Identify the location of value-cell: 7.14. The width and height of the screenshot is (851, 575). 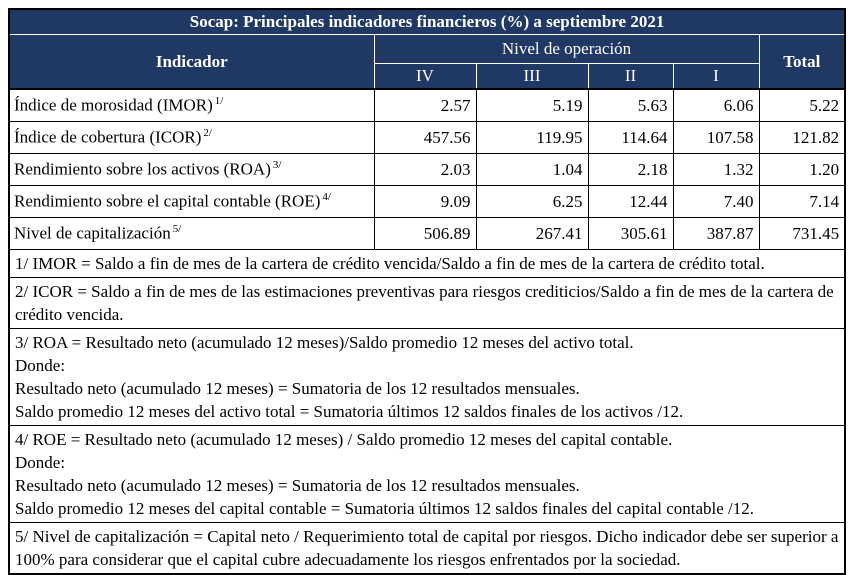
(802, 201).